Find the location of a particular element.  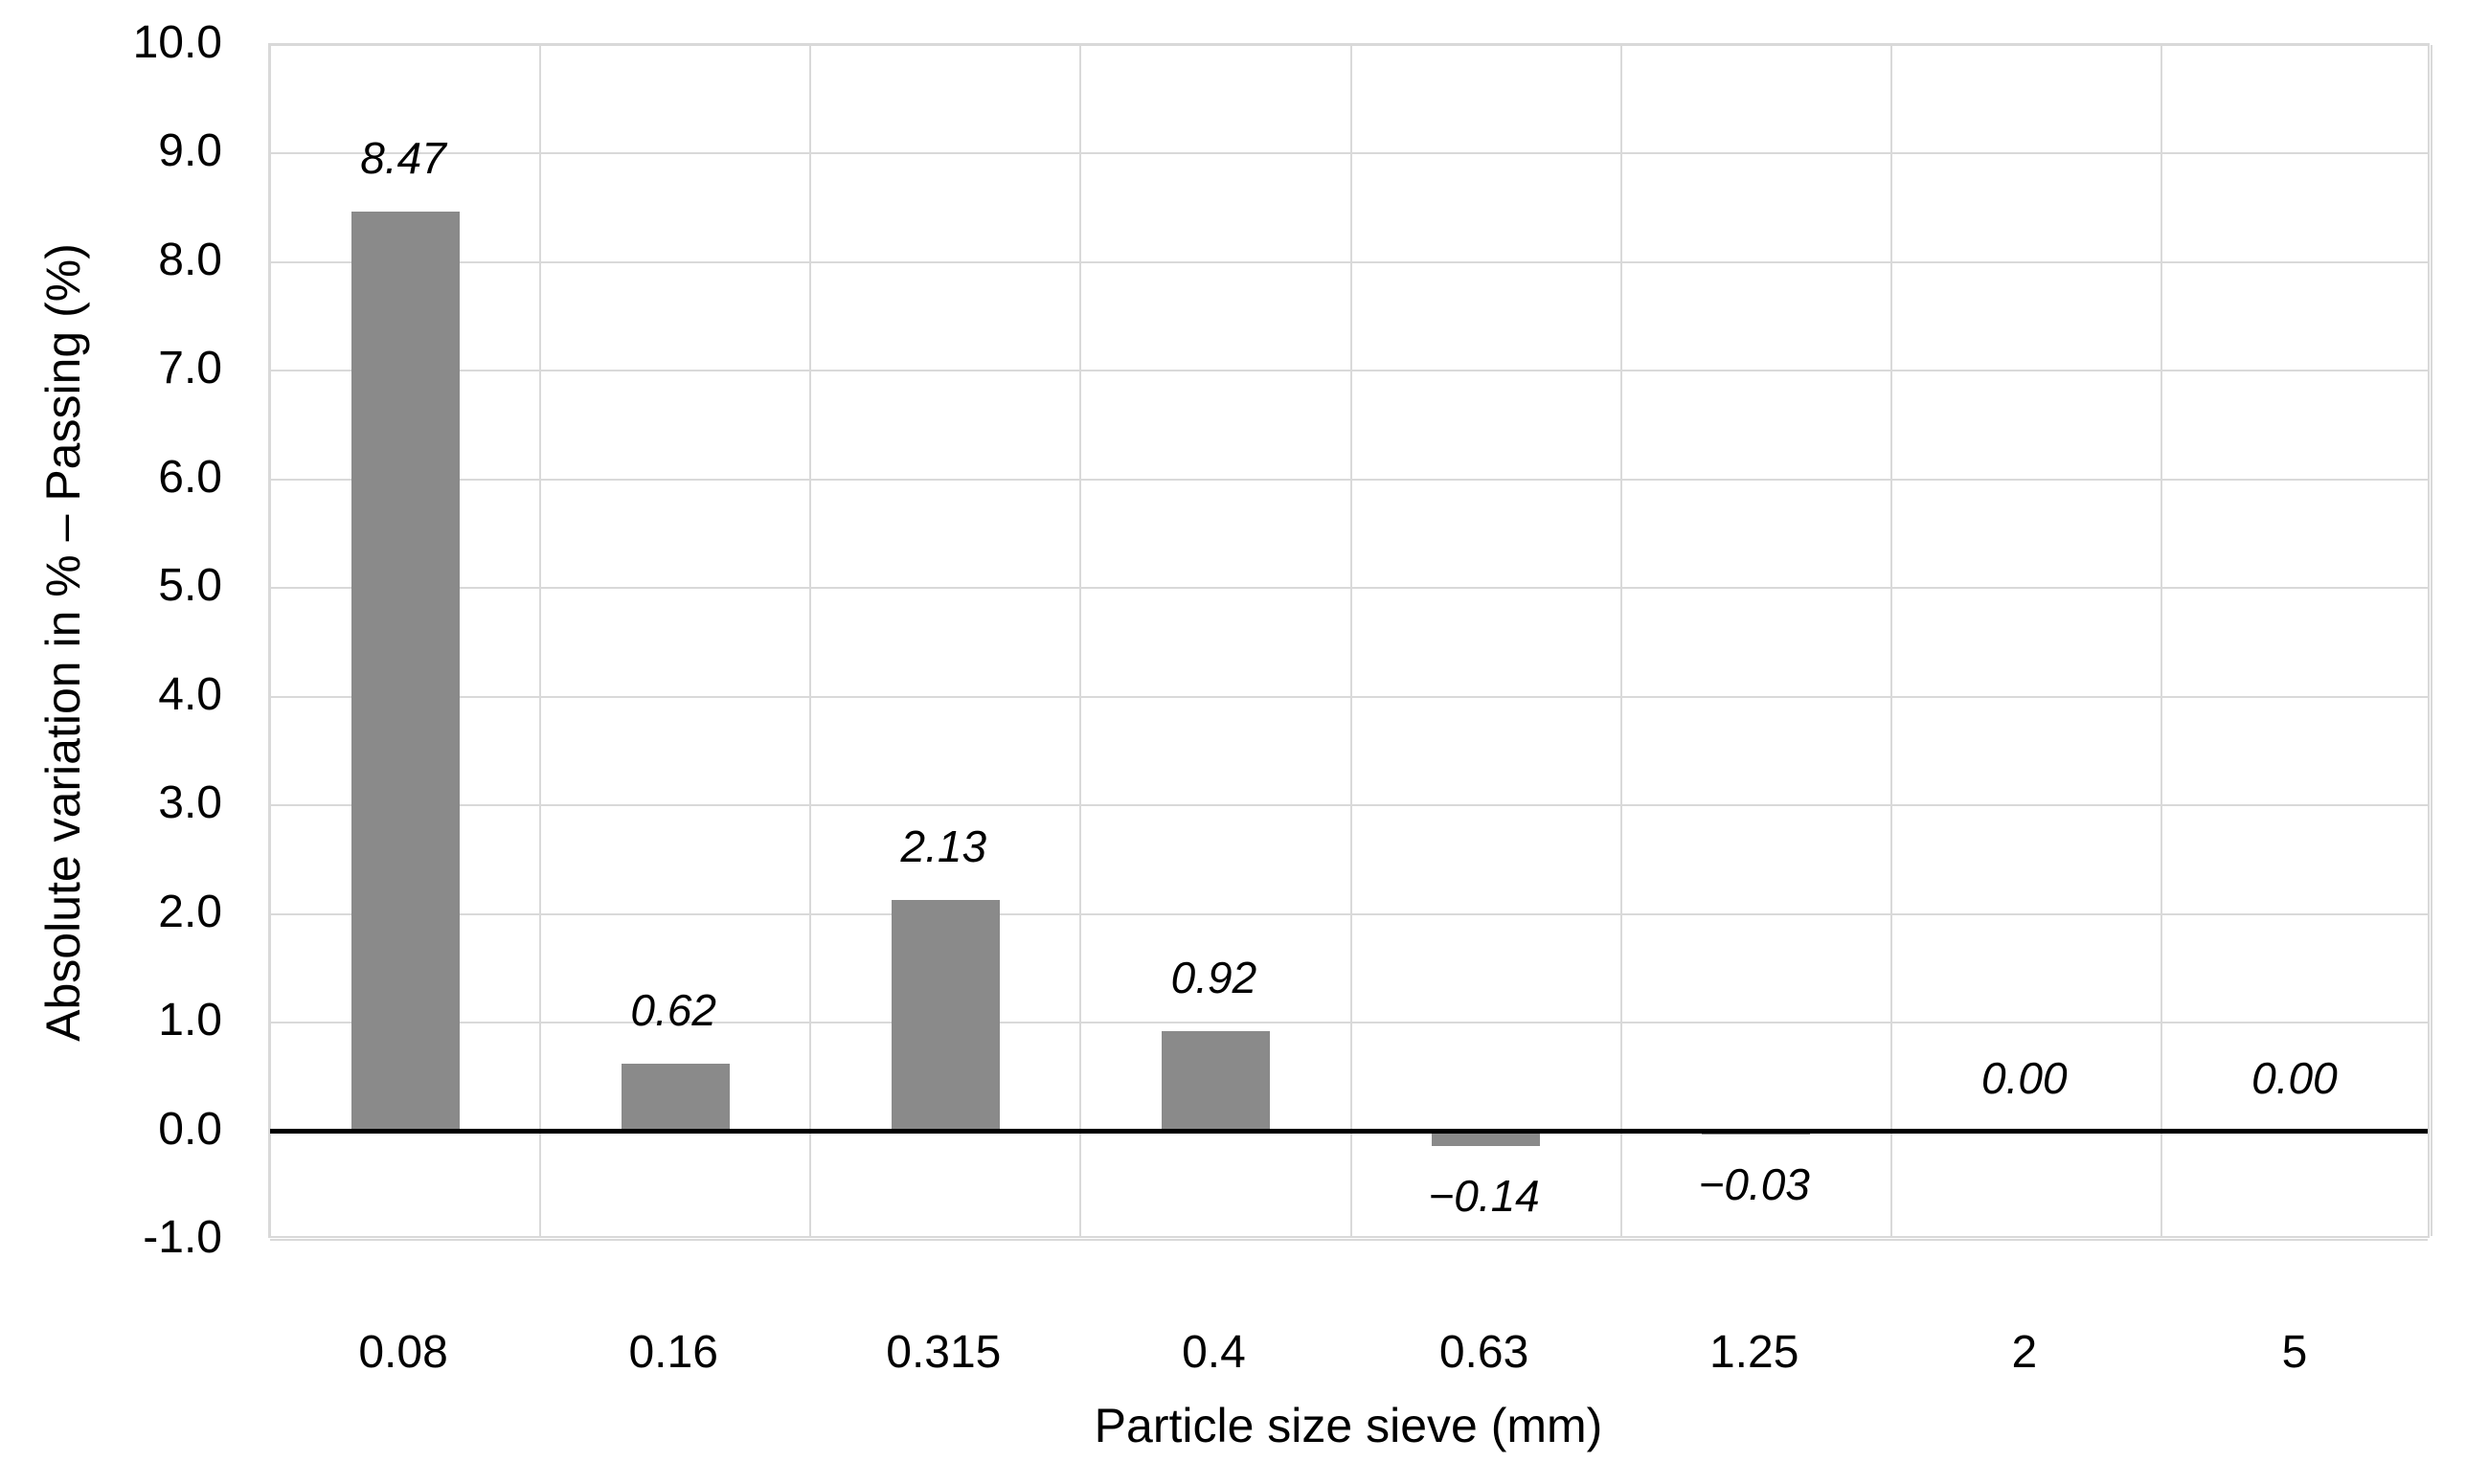

y-tick-label: 5.0 is located at coordinates (190, 586).